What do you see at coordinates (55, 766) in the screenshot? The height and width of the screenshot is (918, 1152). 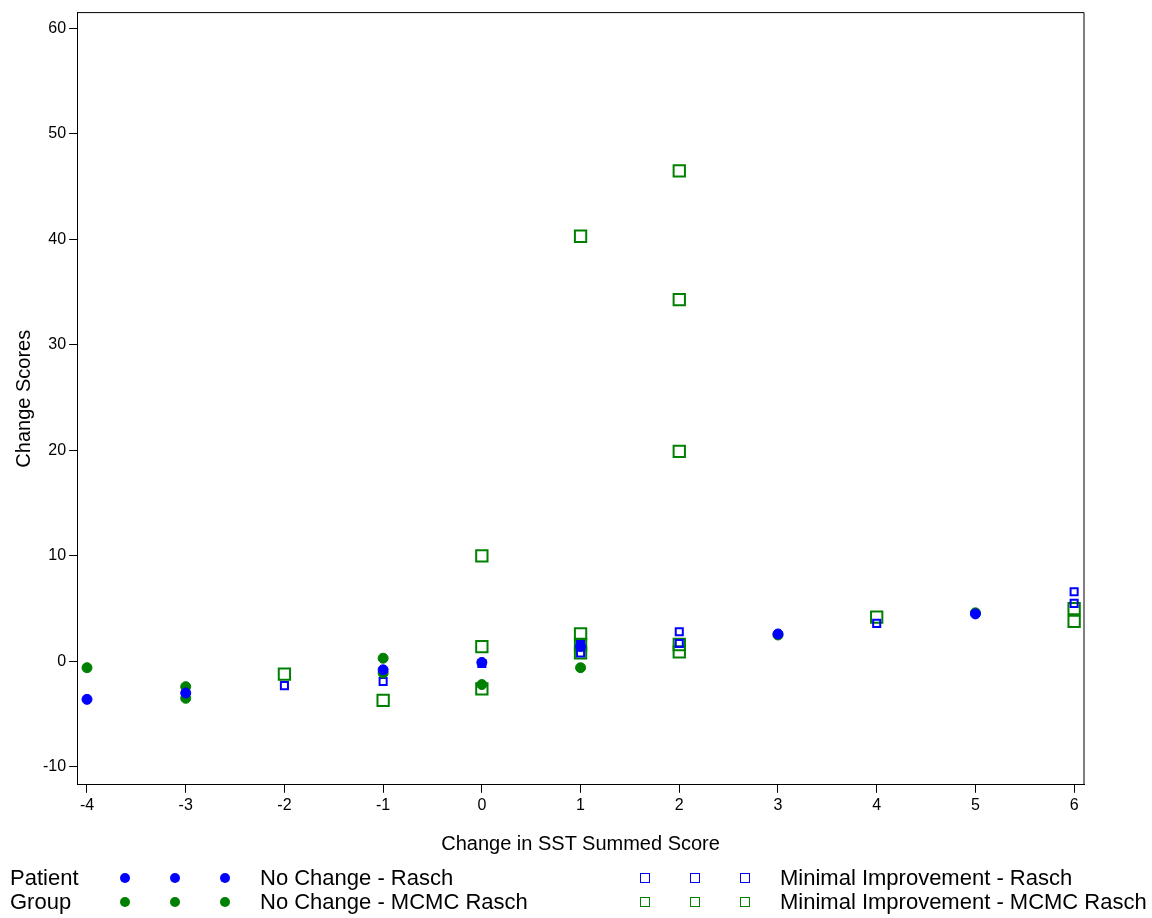 I see `y-tick-label: -10` at bounding box center [55, 766].